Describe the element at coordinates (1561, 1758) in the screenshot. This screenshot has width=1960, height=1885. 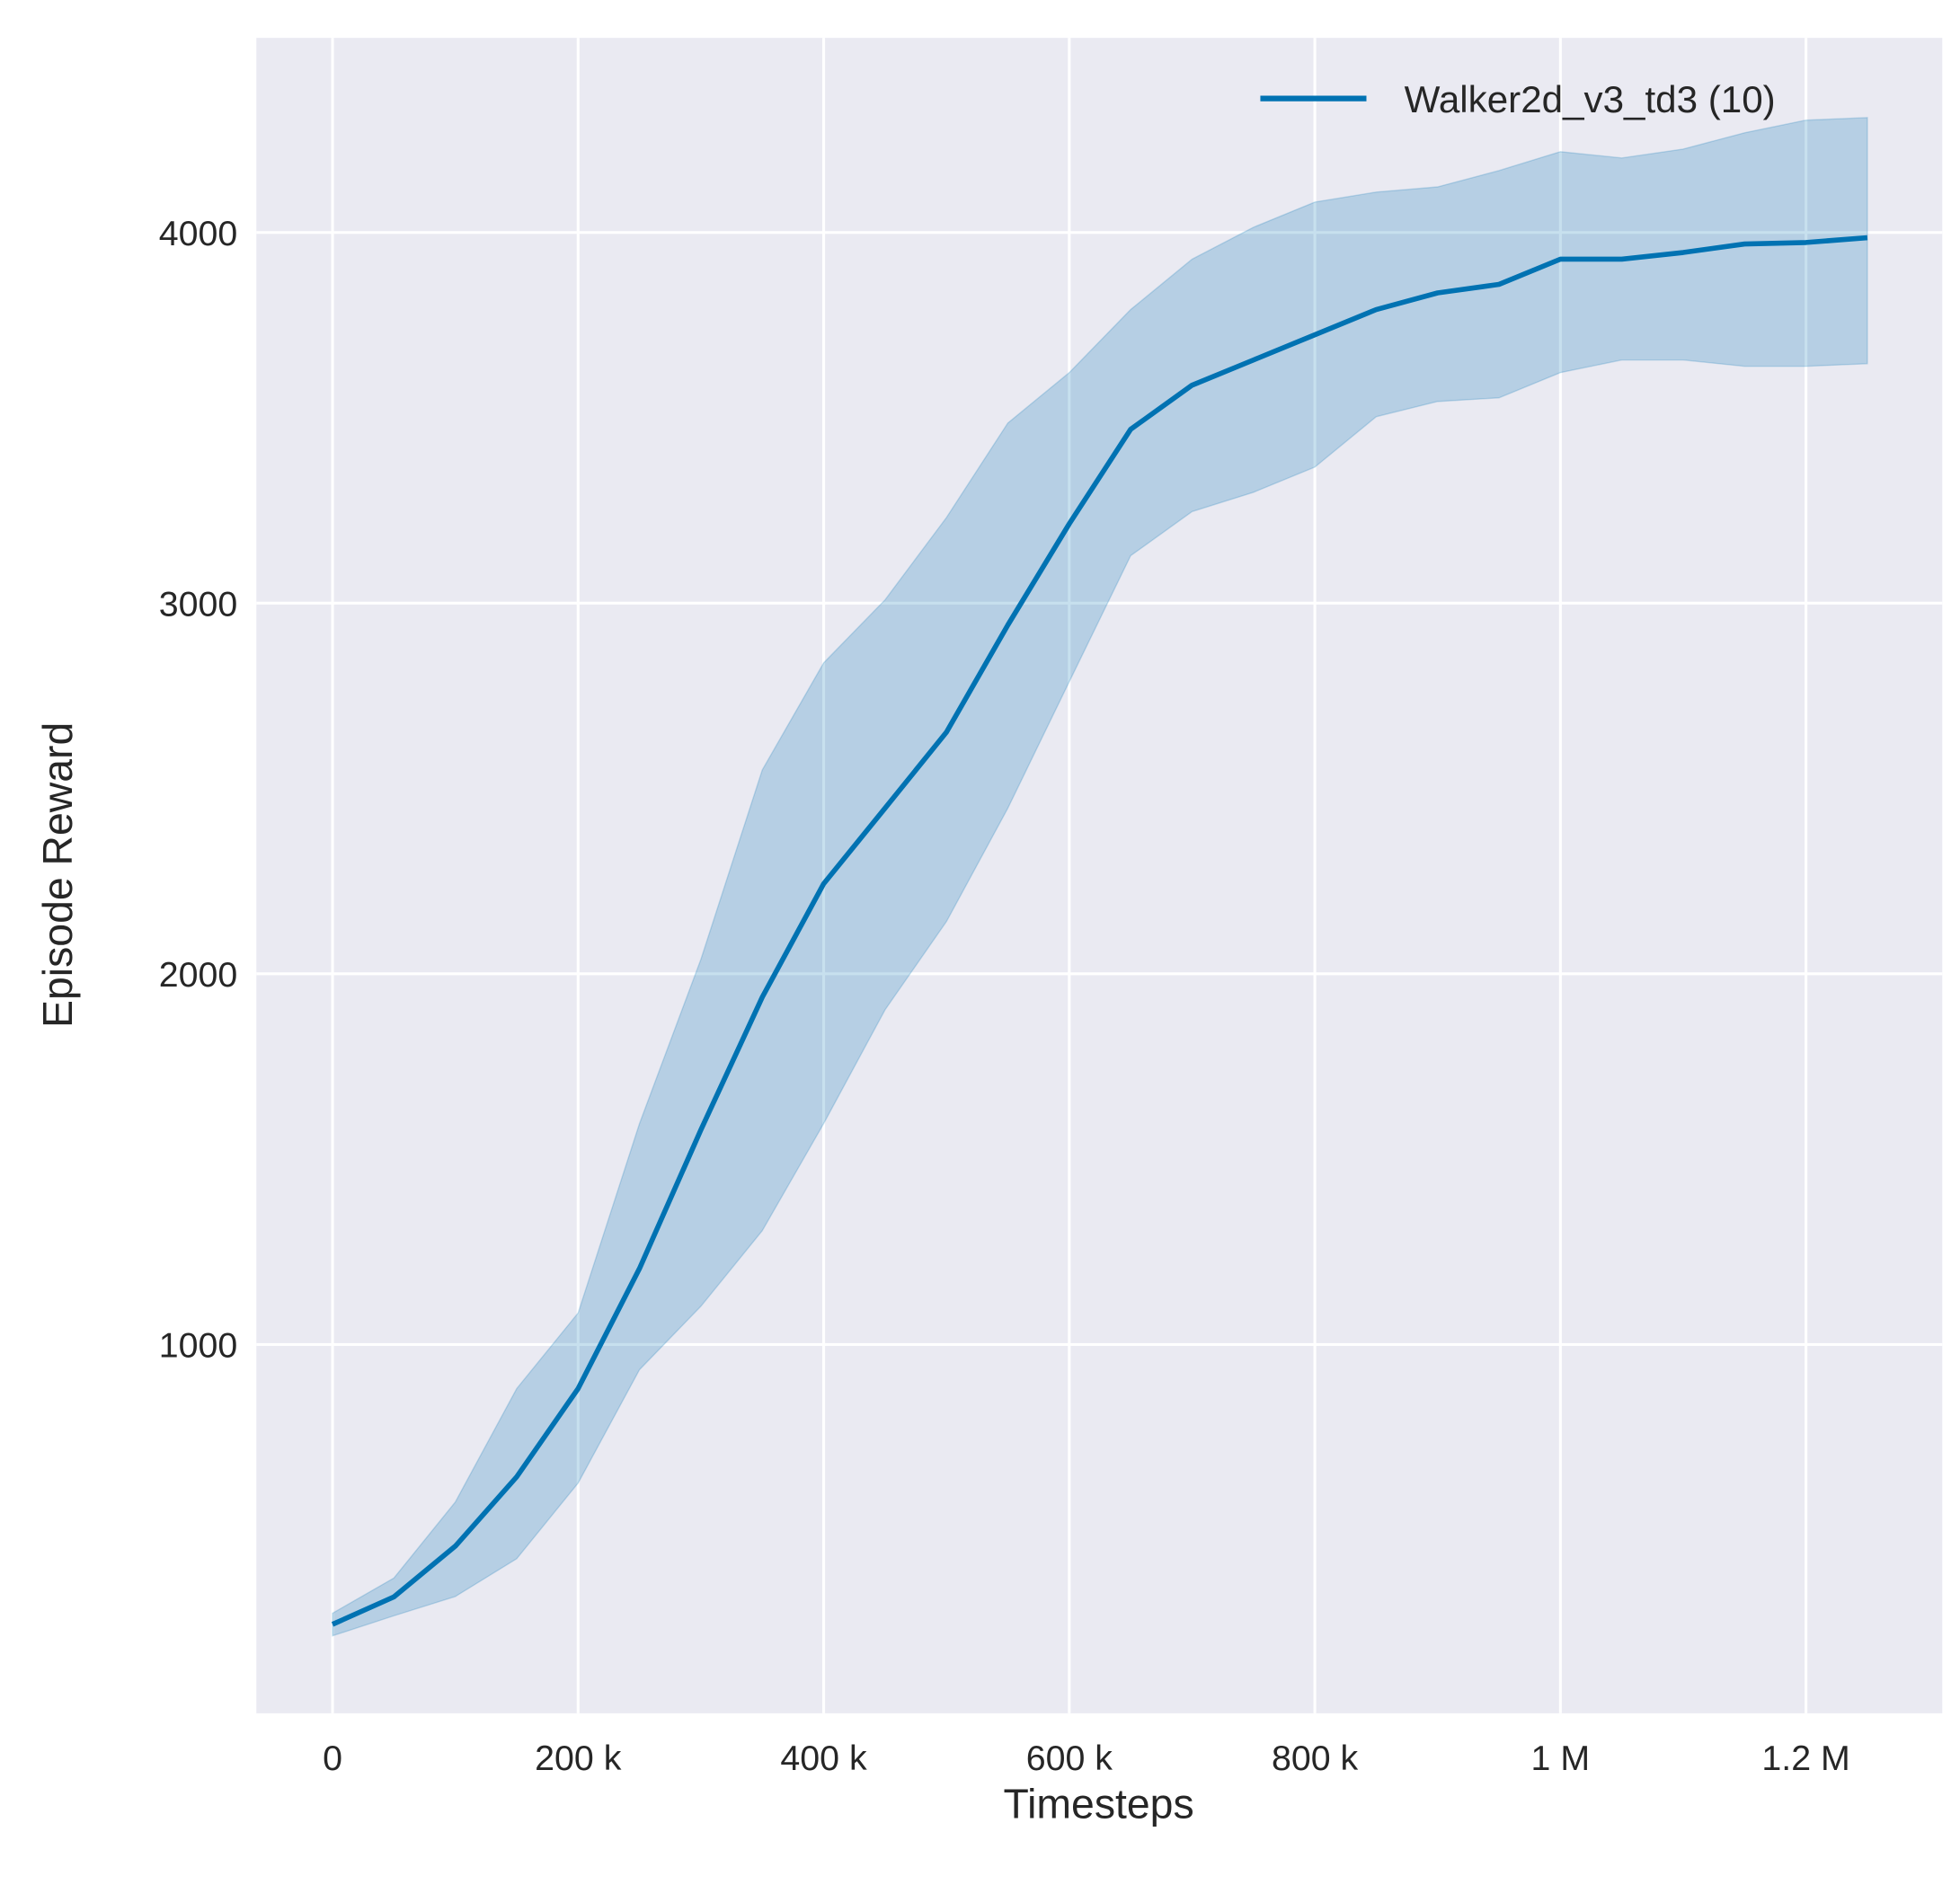
I see `x-tick-label: 1 M` at that location.